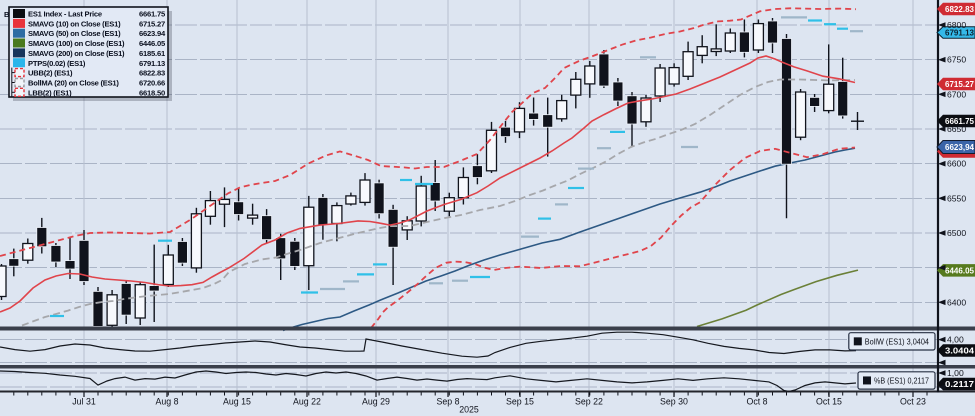  Describe the element at coordinates (57, 63) in the screenshot. I see `svg-text: PTPS(0.02) (ES1)` at that location.